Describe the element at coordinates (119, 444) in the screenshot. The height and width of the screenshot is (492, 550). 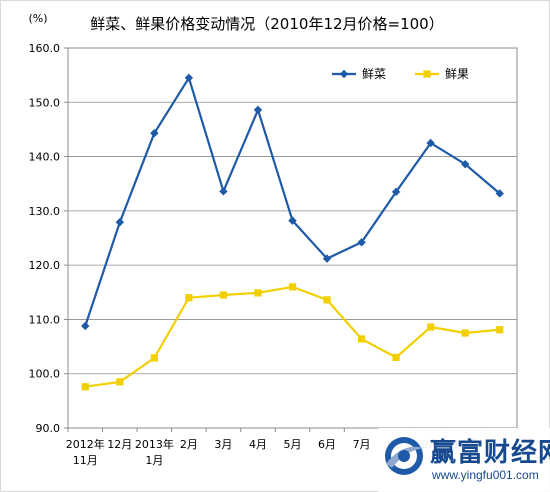
I see `x-tick-label: 12月` at that location.